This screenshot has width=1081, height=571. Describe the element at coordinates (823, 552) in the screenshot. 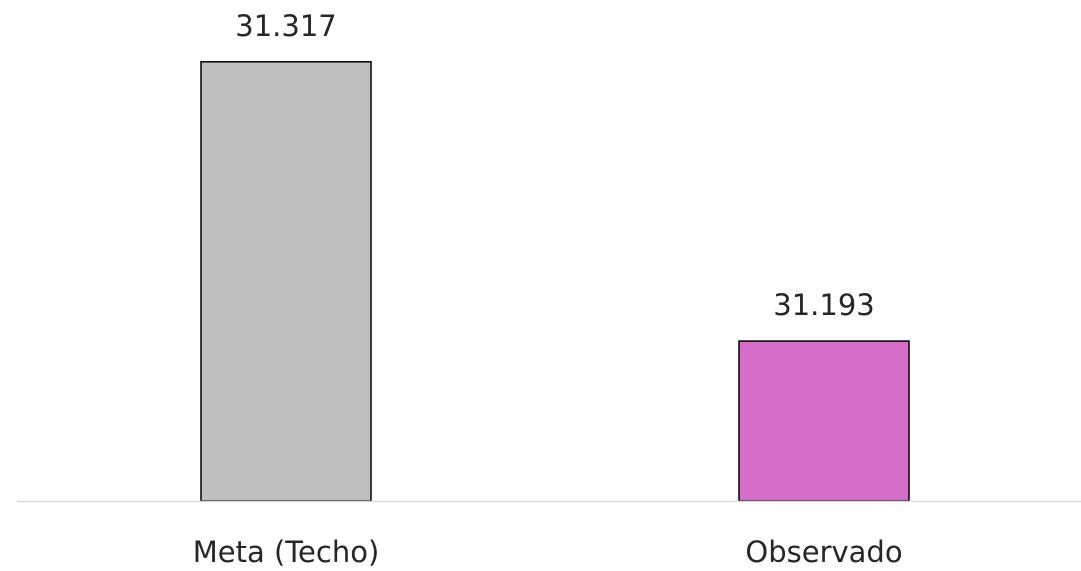

I see `x-tick-label: Observado` at that location.